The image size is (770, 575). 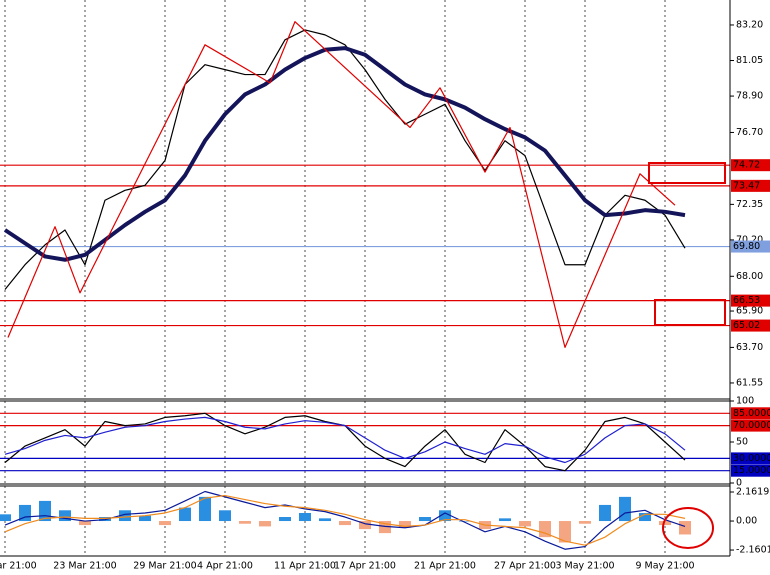 I want to click on level-label: 66.53, so click(x=746, y=300).